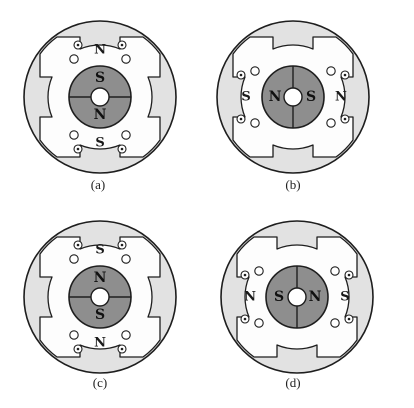  I want to click on motor-panel-d: N S S N, so click(297, 297).